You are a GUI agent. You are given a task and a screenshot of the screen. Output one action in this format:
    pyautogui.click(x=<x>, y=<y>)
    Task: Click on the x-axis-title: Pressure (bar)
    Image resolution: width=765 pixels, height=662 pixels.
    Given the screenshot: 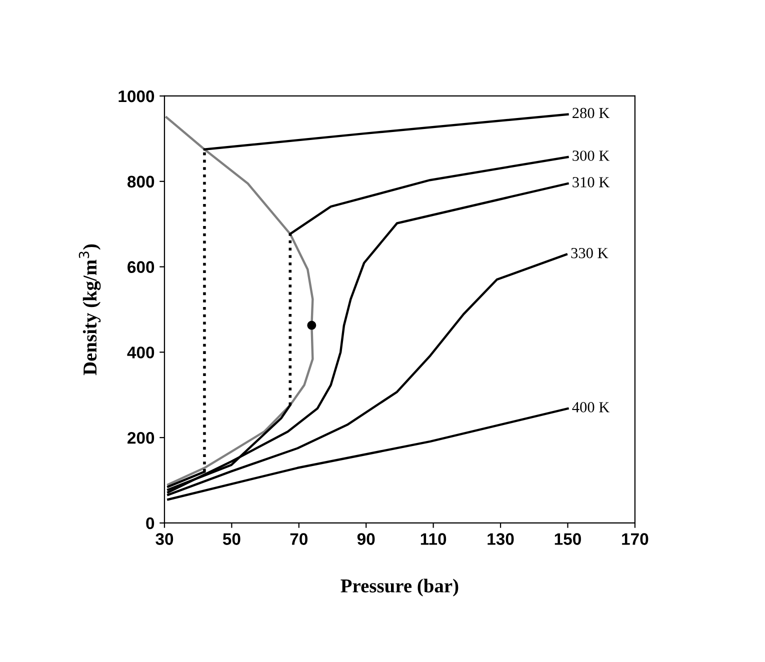 What is the action you would take?
    pyautogui.click(x=399, y=587)
    